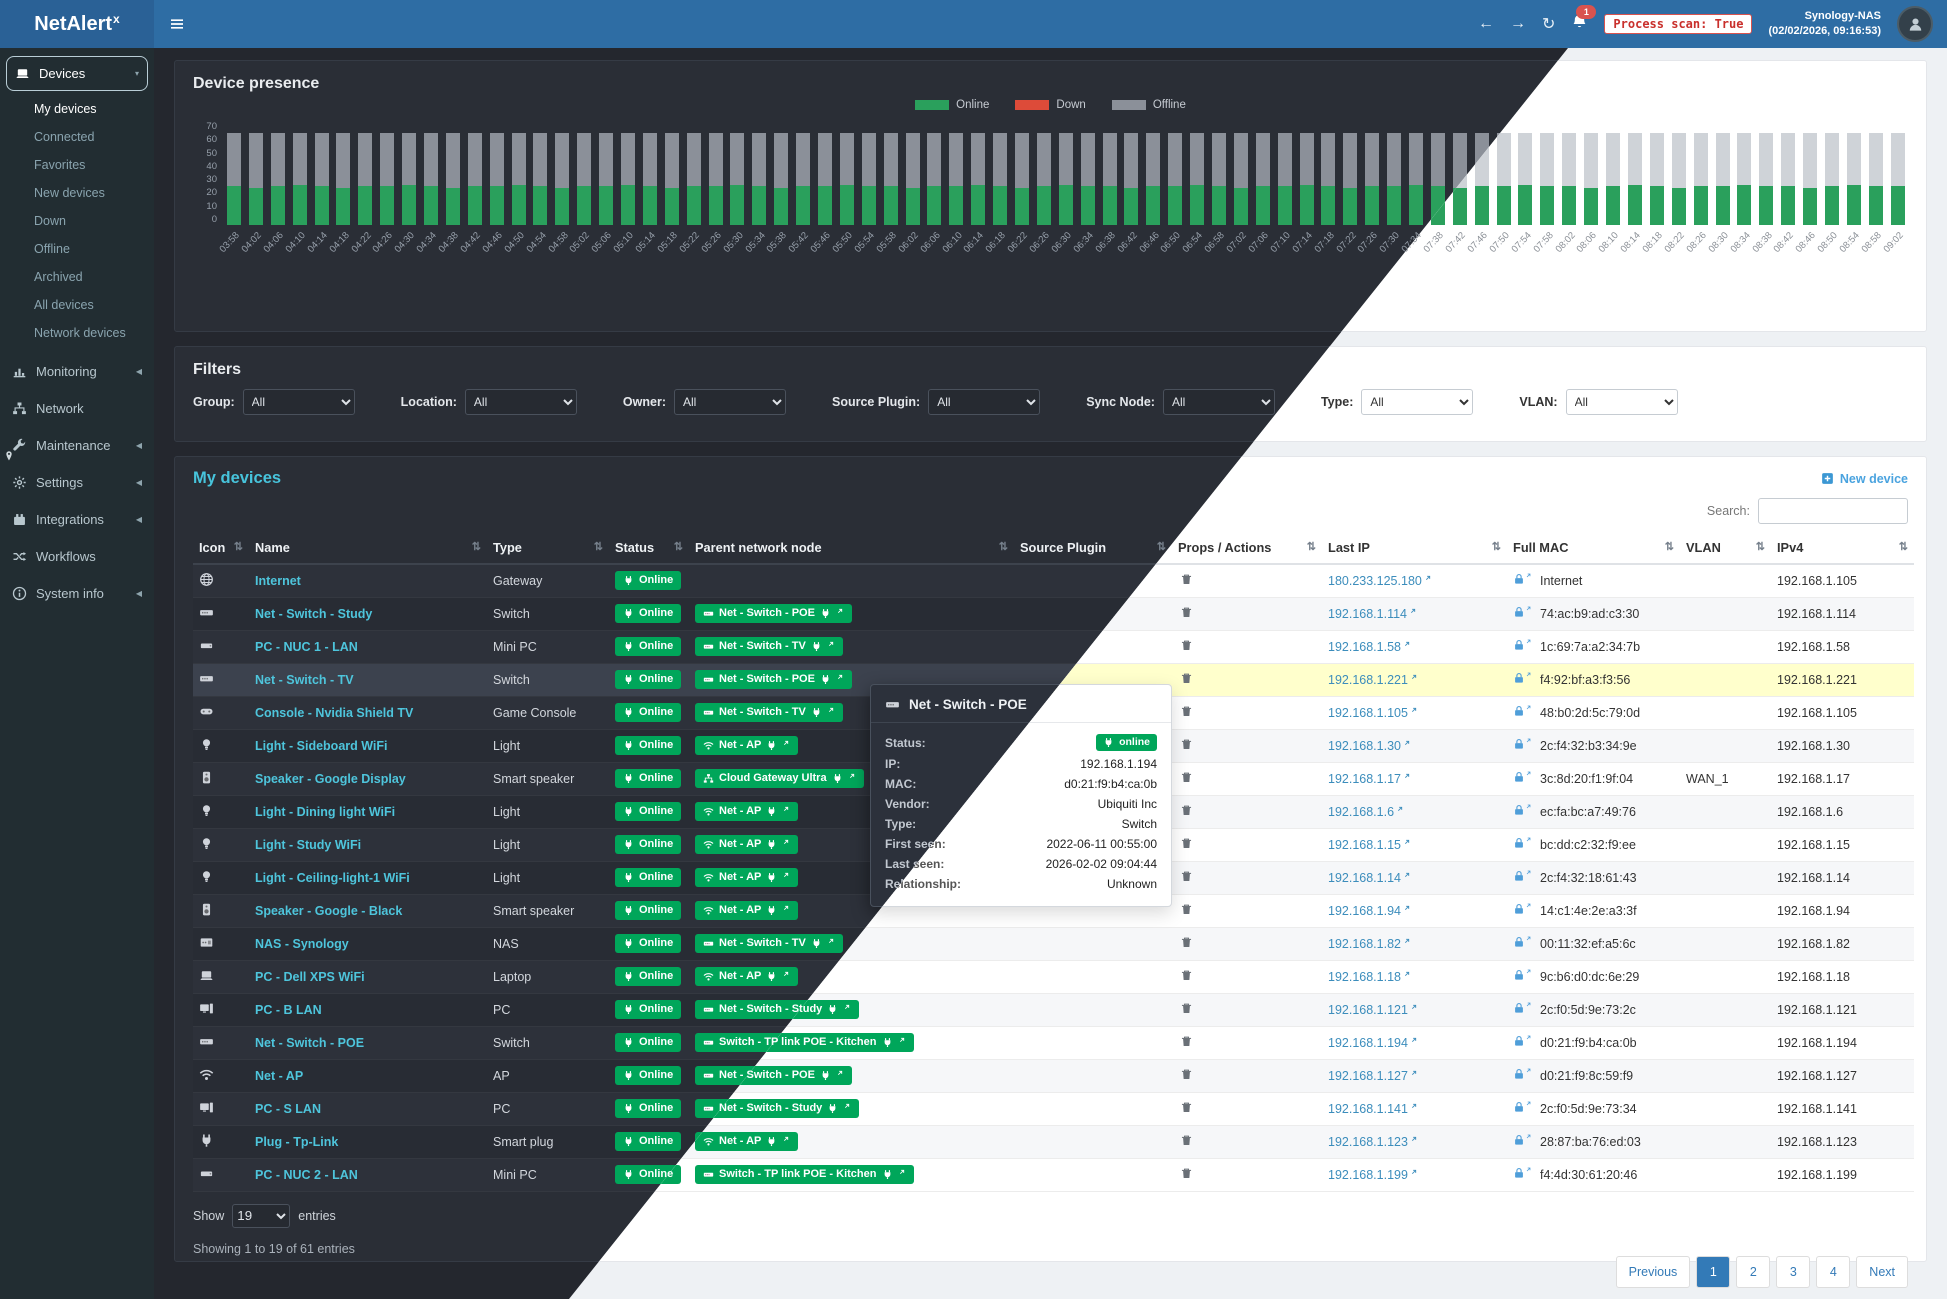 This screenshot has height=1299, width=1947. Describe the element at coordinates (77, 556) in the screenshot. I see `sidebar-item-workflows: Workflows` at that location.